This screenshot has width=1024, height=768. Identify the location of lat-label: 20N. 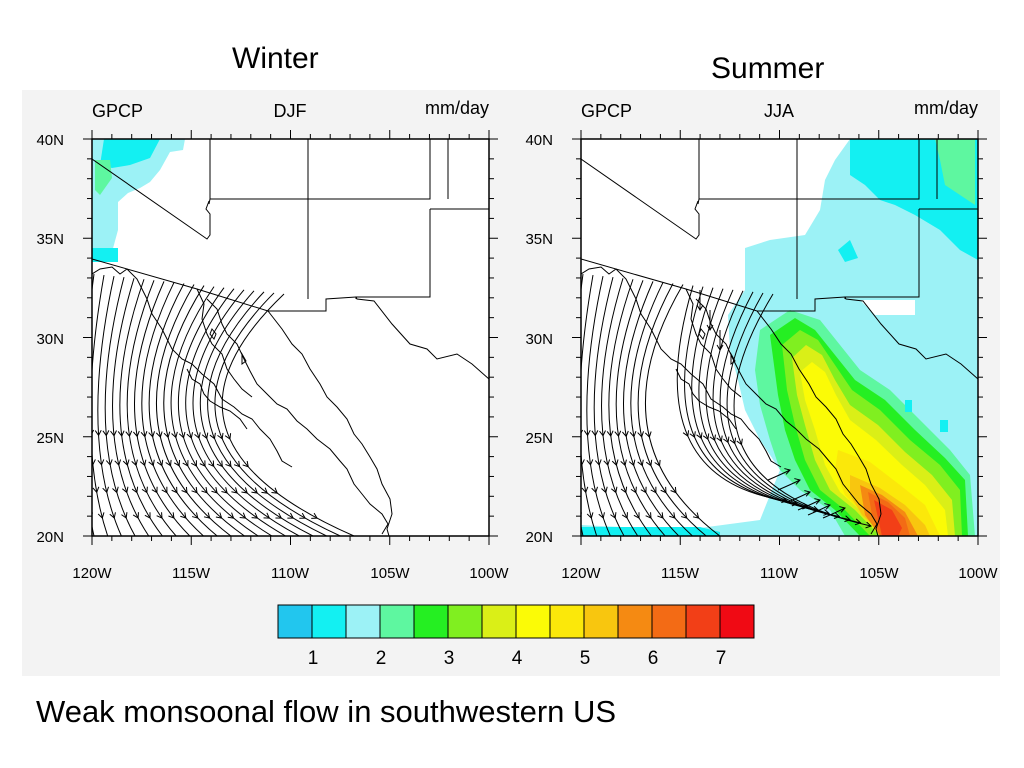
(539, 537).